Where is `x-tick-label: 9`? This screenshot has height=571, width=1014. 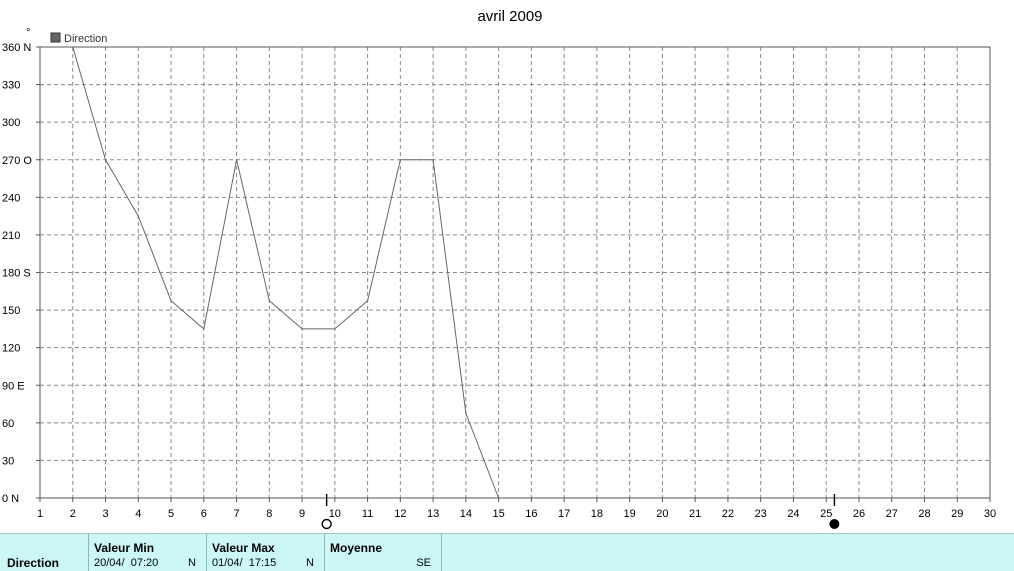 x-tick-label: 9 is located at coordinates (302, 514).